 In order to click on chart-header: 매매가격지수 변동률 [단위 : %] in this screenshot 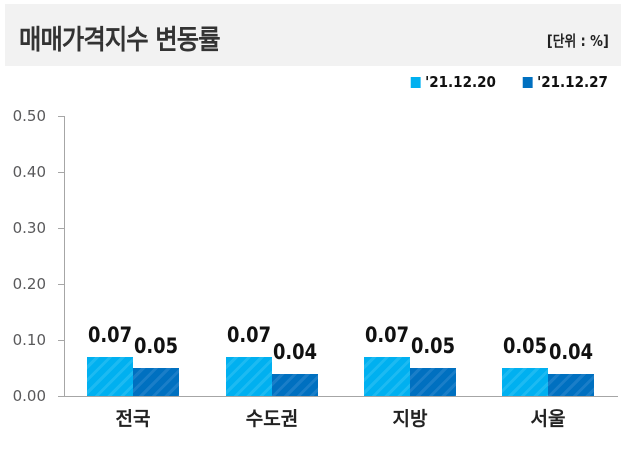, I will do `click(313, 35)`.